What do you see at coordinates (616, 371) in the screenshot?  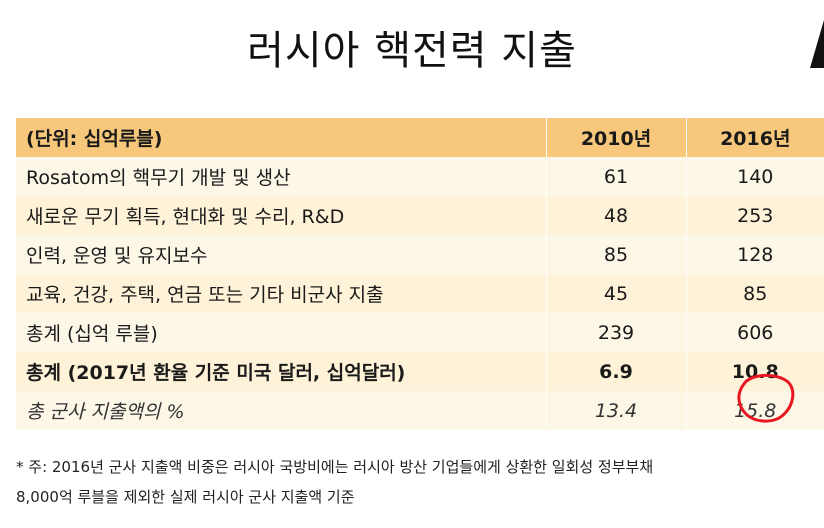 I see `cell-2010: 6.9` at bounding box center [616, 371].